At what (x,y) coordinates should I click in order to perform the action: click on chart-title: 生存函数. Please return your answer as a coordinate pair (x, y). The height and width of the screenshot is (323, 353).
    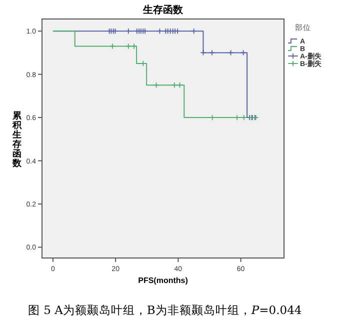
    Looking at the image, I should click on (163, 10).